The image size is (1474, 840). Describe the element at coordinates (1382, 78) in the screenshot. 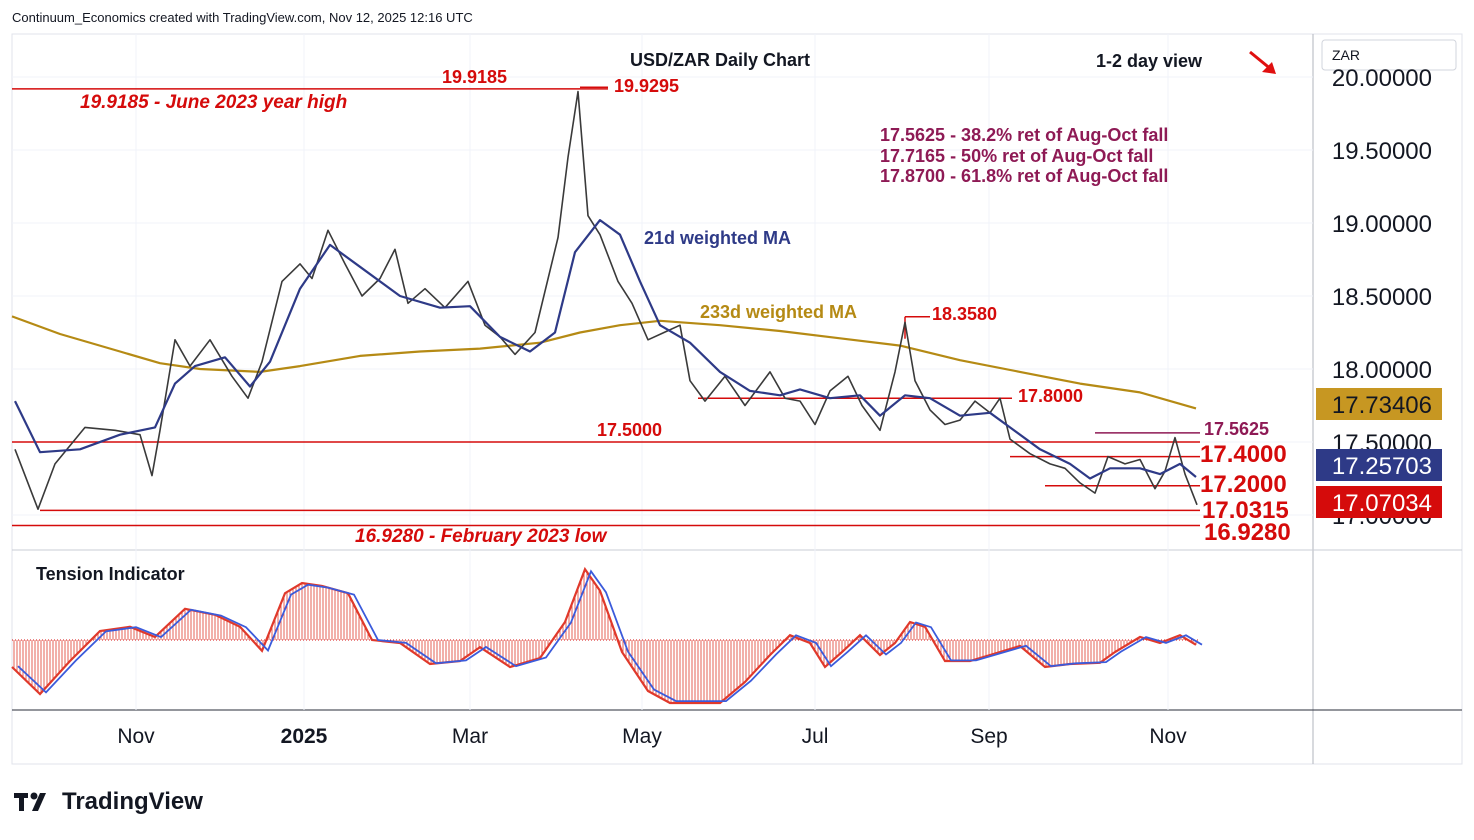

I see `y-tick-label: 20.00000` at that location.